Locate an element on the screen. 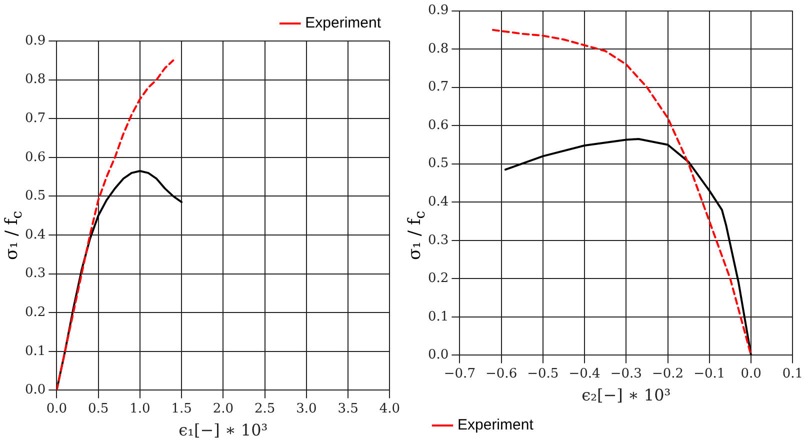 The height and width of the screenshot is (445, 806). x-tick-label: −0.1 is located at coordinates (710, 374).